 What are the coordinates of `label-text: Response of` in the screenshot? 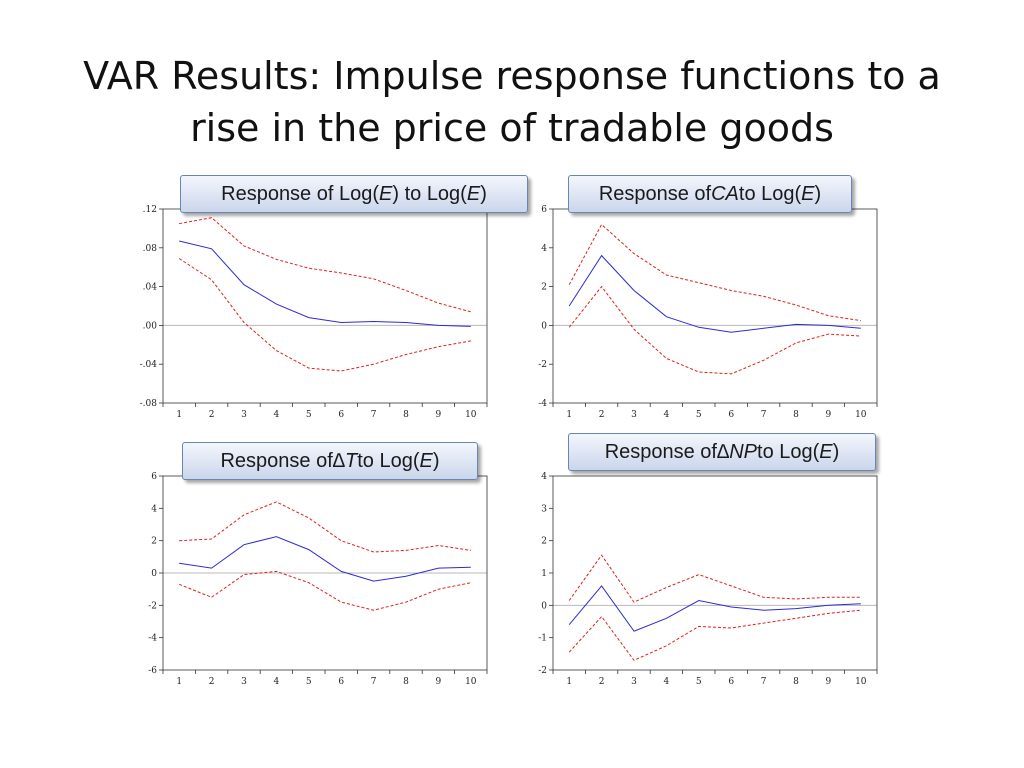 It's located at (655, 193).